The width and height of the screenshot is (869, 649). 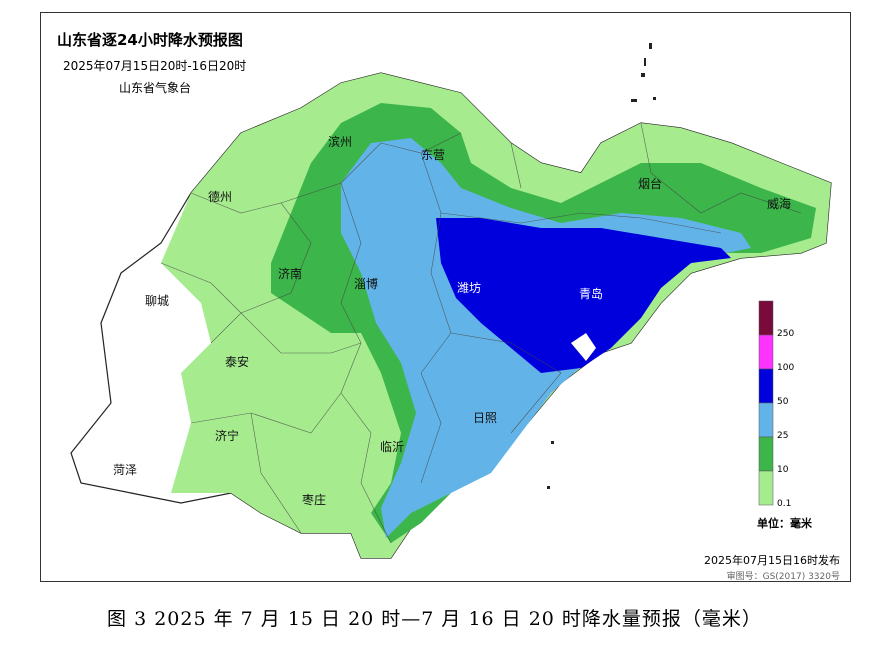 What do you see at coordinates (583, 347) in the screenshot?
I see `jiaozhou-bay` at bounding box center [583, 347].